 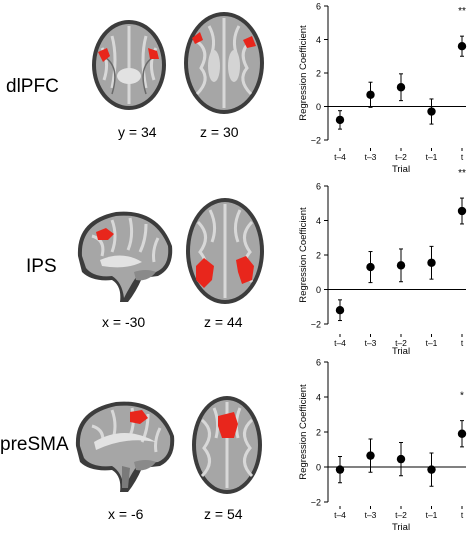 What do you see at coordinates (124, 322) in the screenshot?
I see `coordinate-label: x = -30` at bounding box center [124, 322].